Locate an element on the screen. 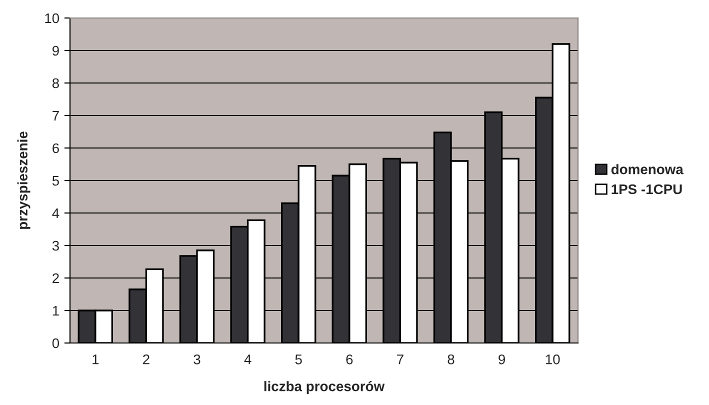  y-tick-label: 8 is located at coordinates (55, 83).